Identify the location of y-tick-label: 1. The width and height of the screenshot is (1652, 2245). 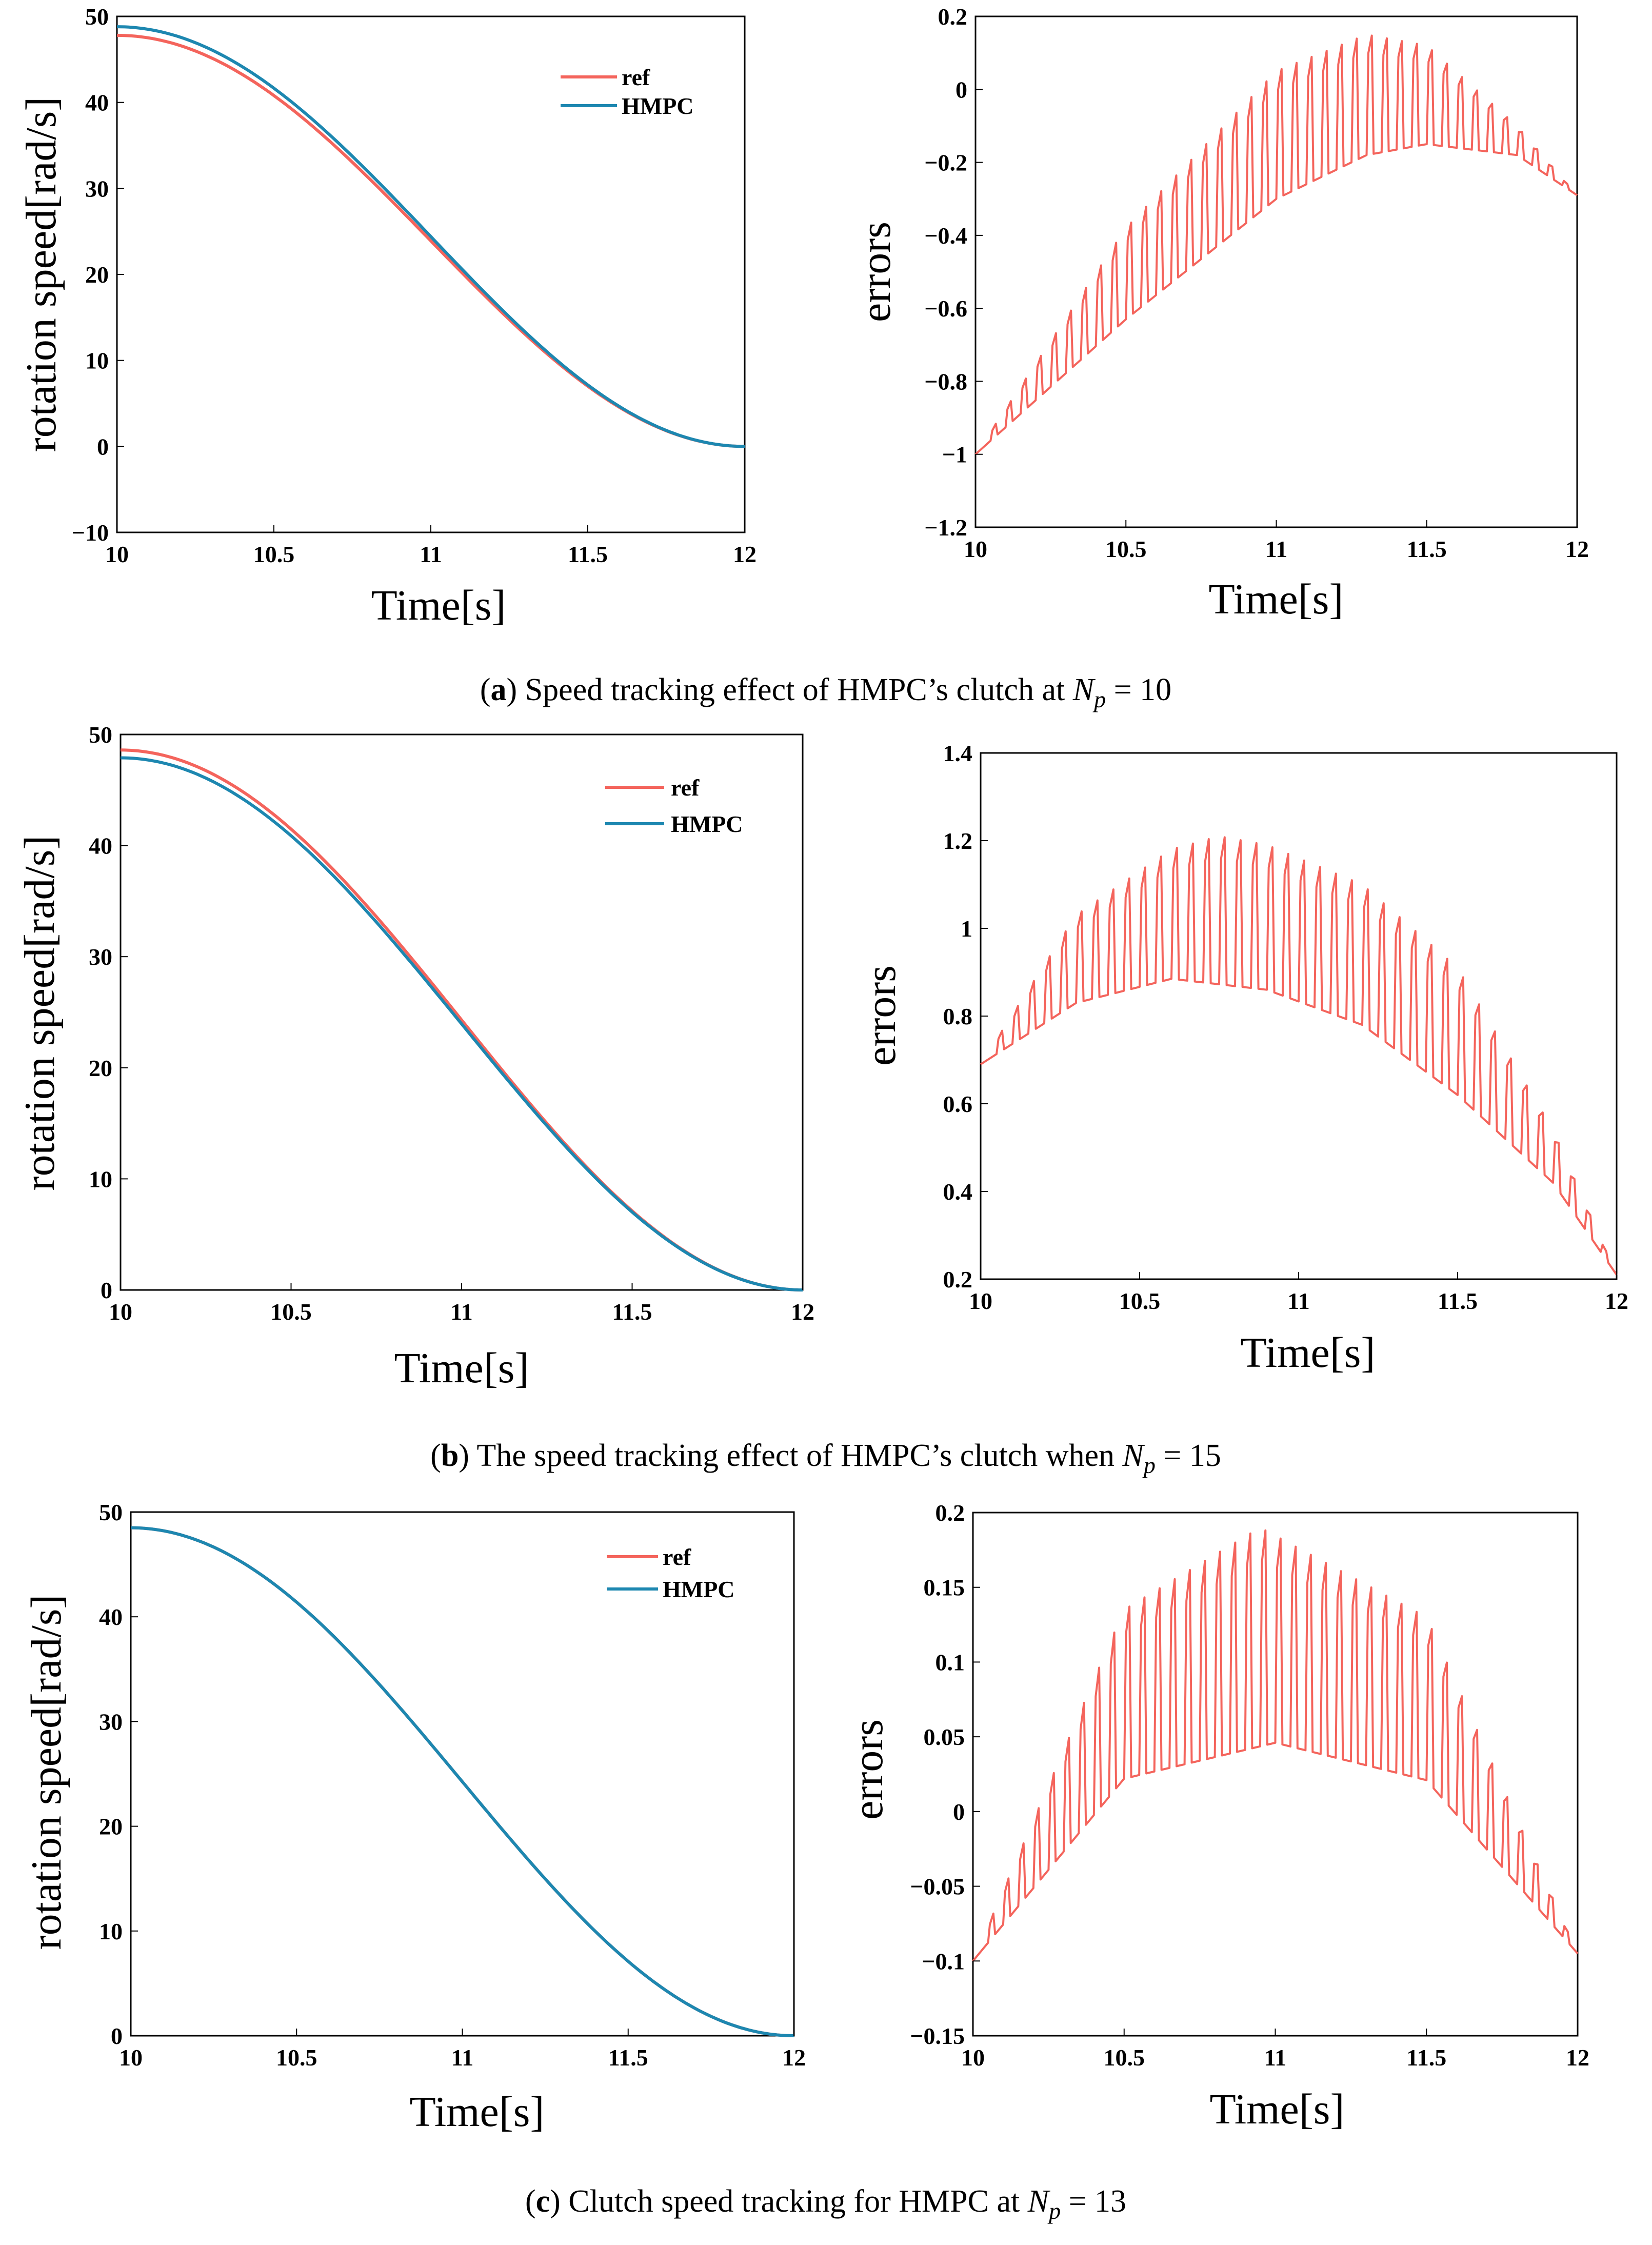
(966, 929).